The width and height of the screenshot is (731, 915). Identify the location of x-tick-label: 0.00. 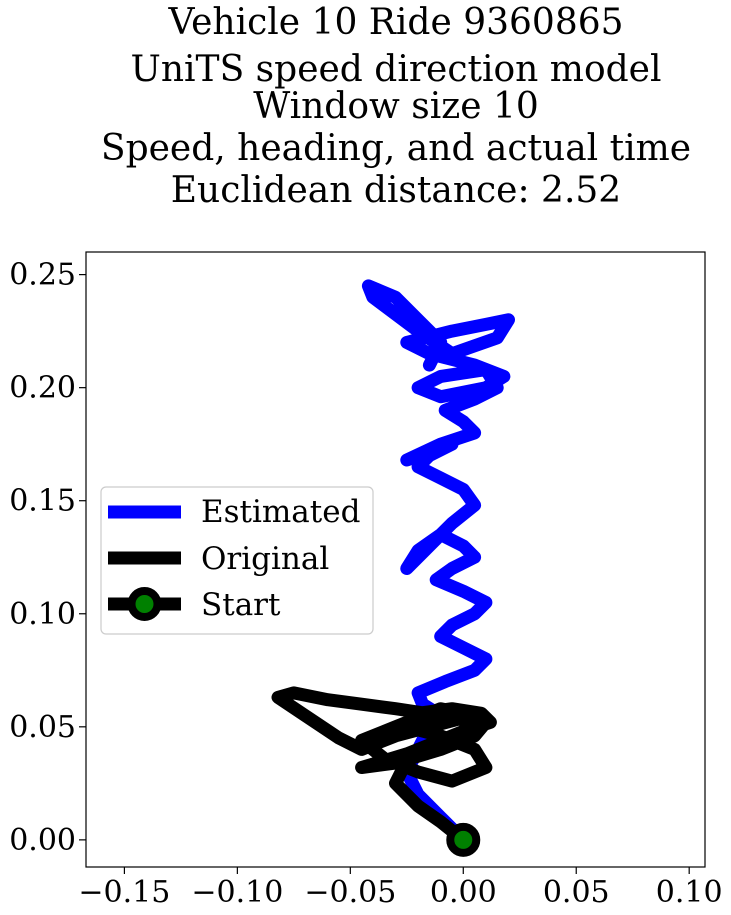
(463, 892).